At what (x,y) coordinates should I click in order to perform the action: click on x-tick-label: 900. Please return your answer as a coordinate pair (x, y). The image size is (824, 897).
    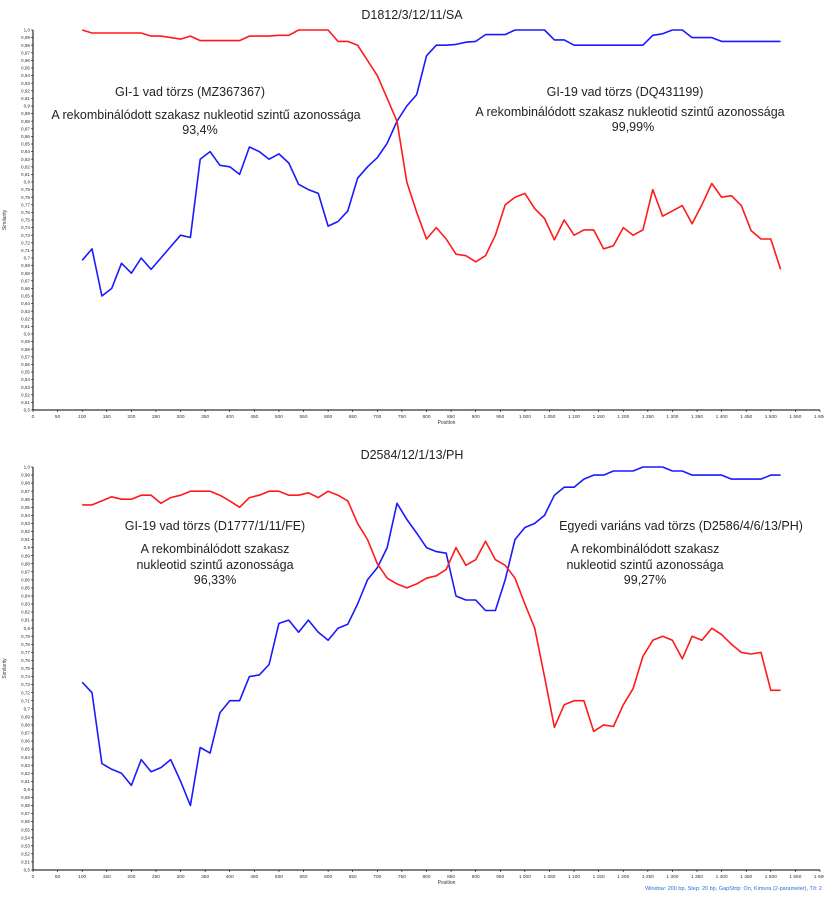
    Looking at the image, I should click on (476, 417).